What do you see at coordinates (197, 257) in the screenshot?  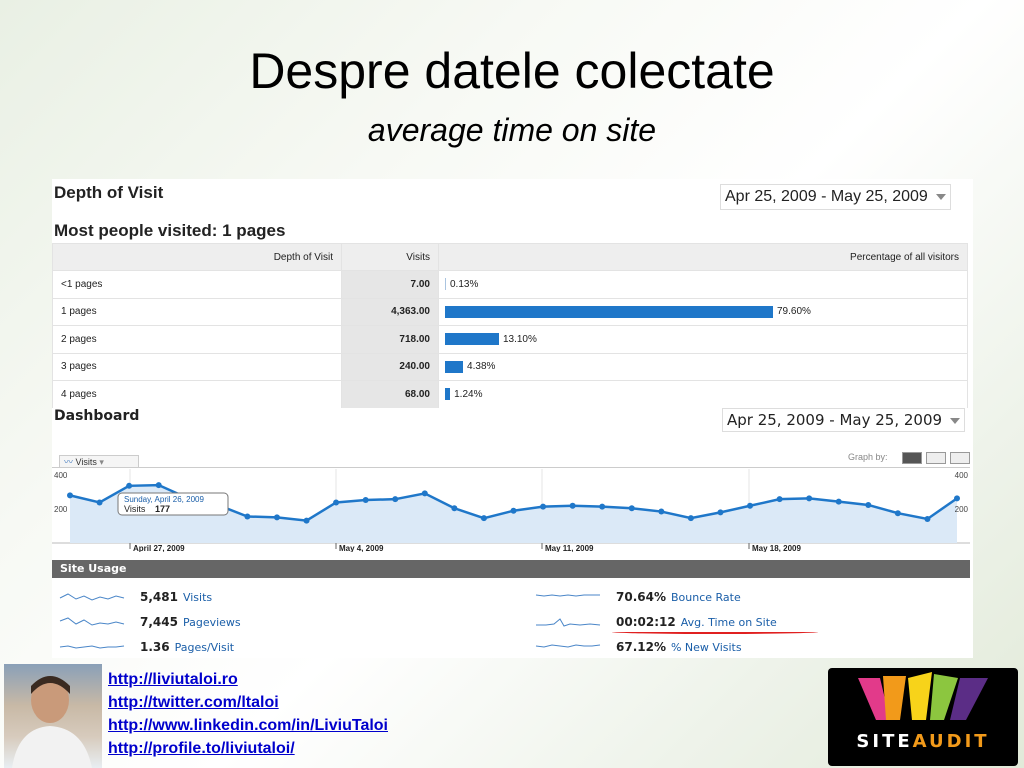 I see `column-header-depth: Depth of Visit` at bounding box center [197, 257].